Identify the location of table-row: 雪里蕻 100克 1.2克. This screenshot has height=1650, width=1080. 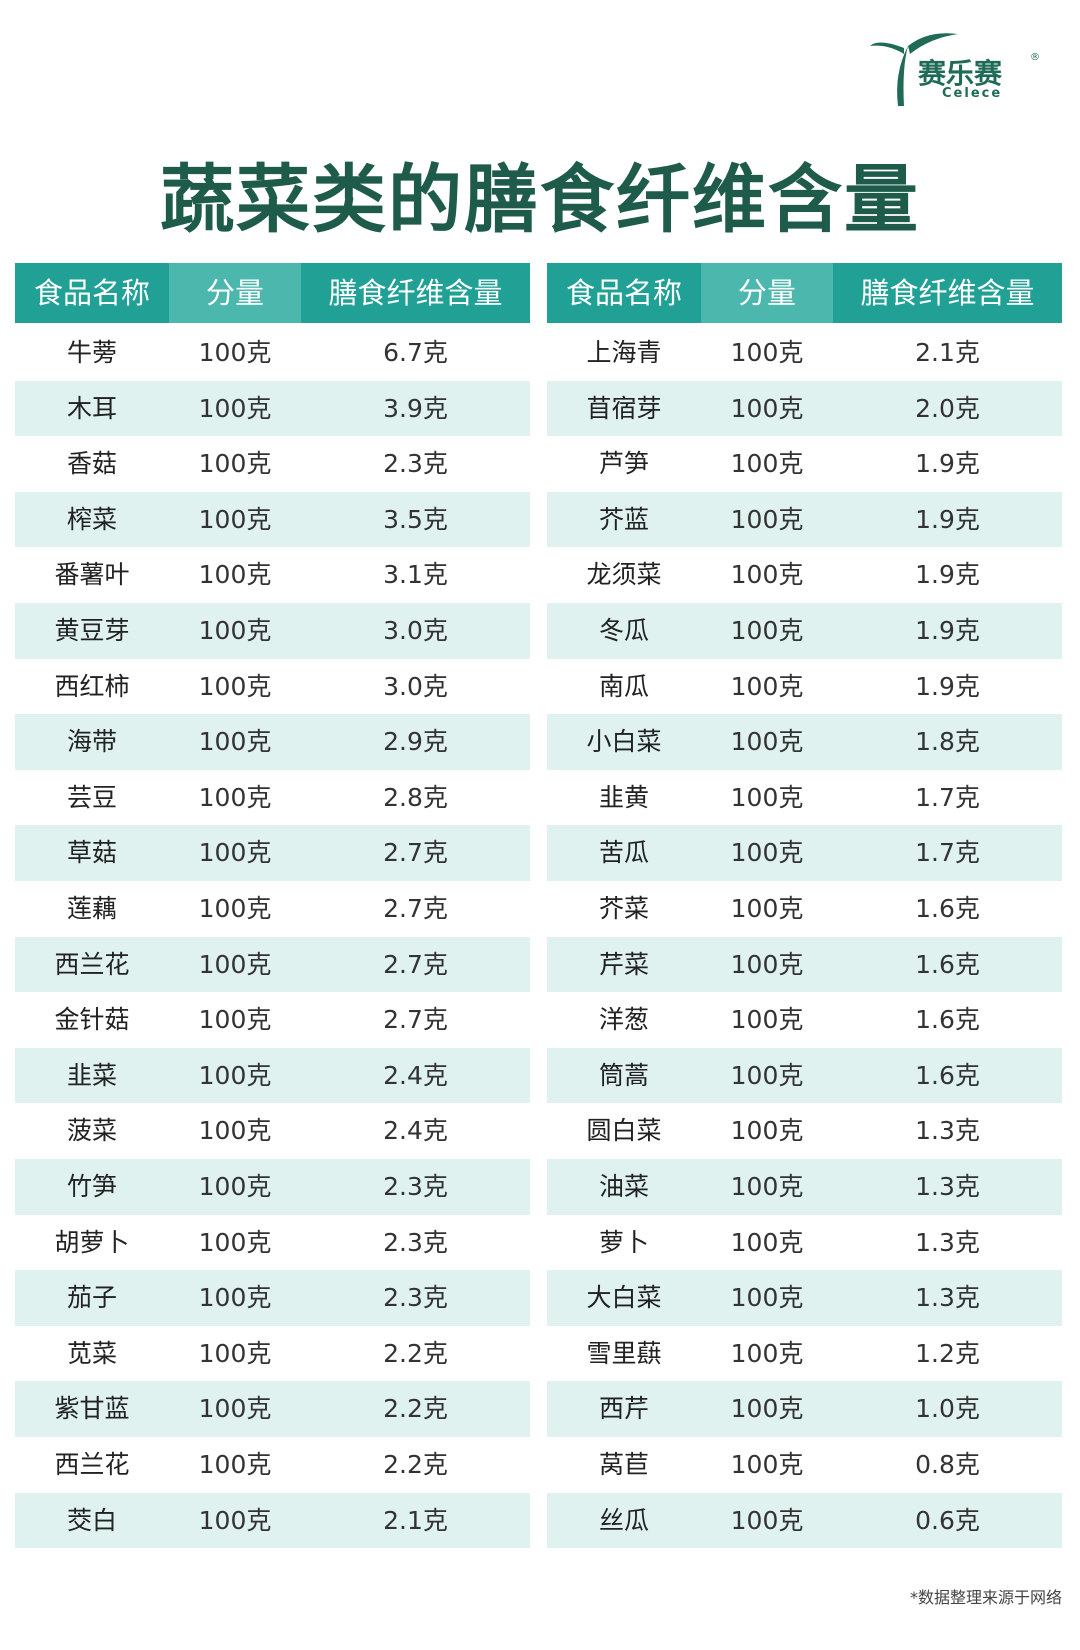
(804, 1354).